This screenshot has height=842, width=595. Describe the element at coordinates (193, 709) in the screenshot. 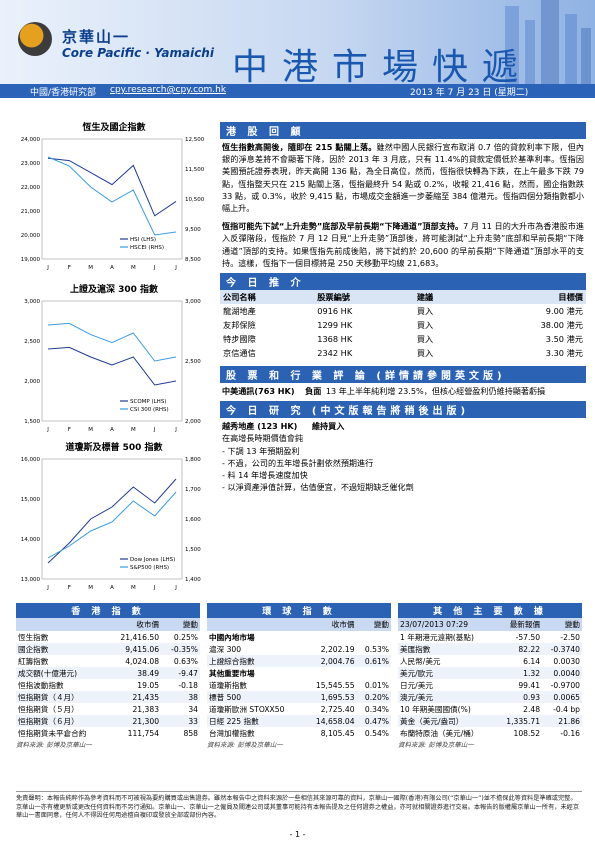

I see `table-cell: 34` at that location.